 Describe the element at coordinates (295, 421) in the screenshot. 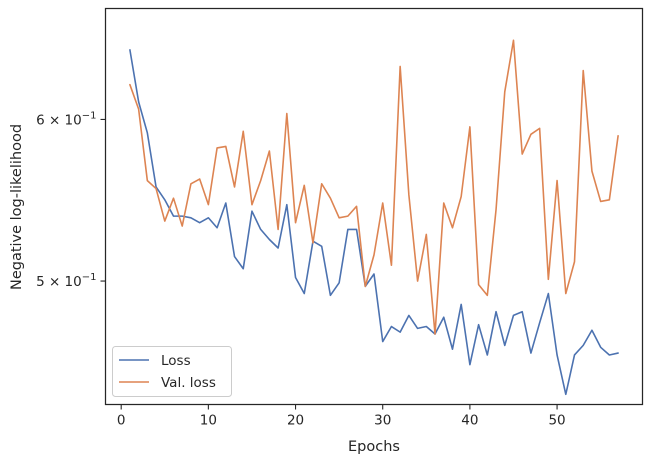

I see `x-tick-label: 20` at that location.